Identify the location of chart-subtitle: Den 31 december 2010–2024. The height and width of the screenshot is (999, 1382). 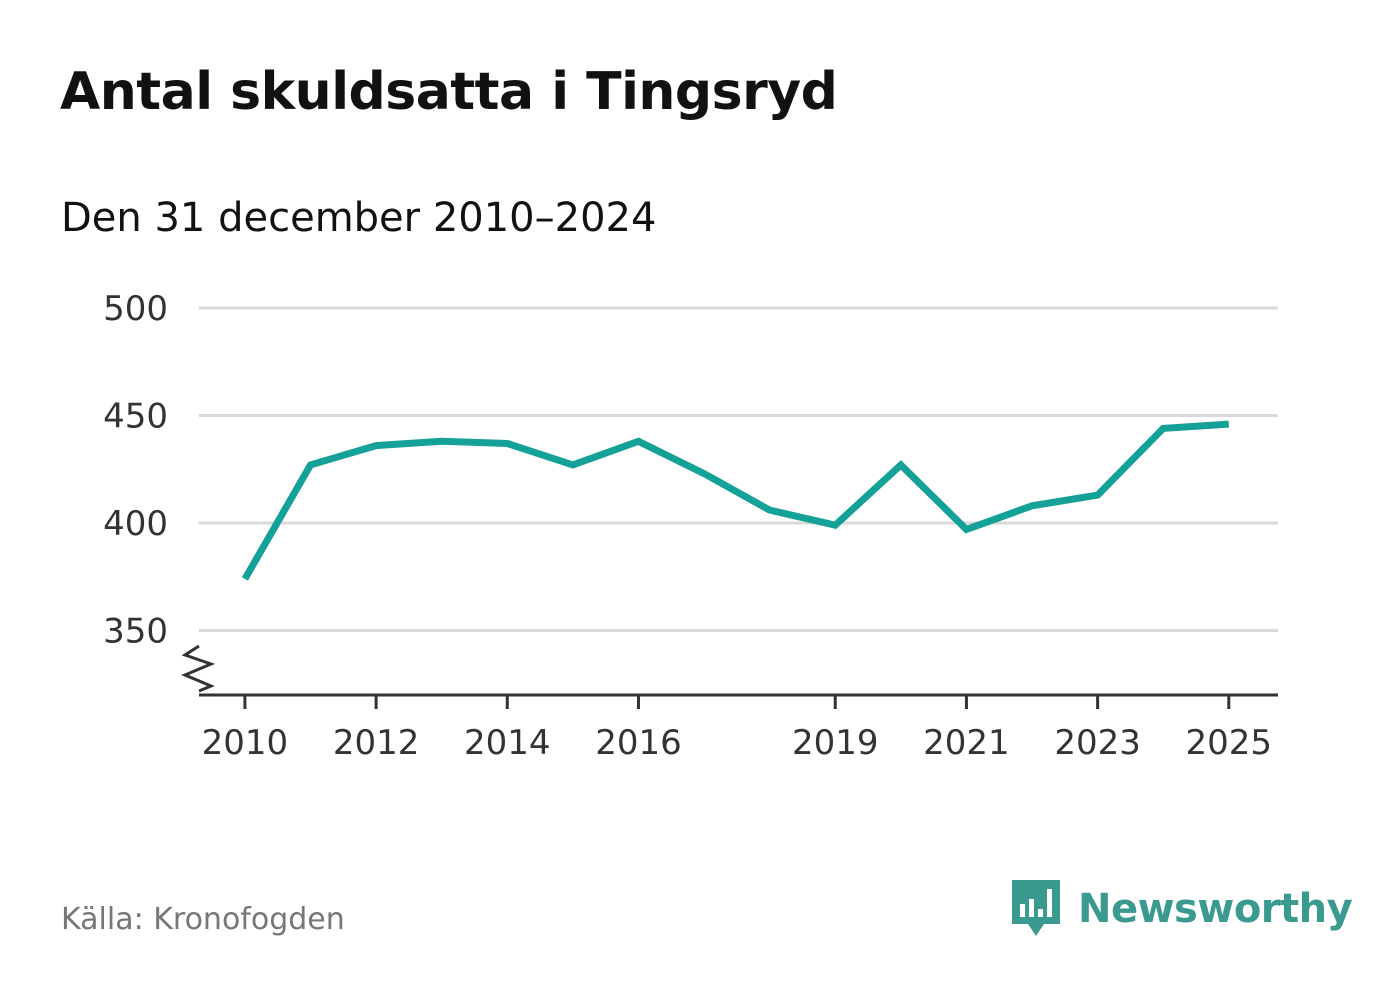
(359, 218).